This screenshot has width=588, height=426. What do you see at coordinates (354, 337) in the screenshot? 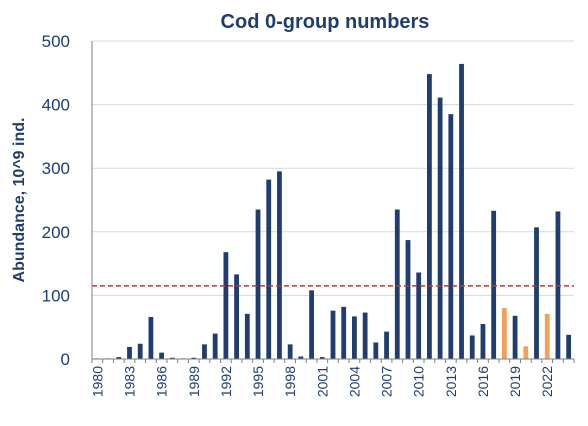
I see `bar-2004` at bounding box center [354, 337].